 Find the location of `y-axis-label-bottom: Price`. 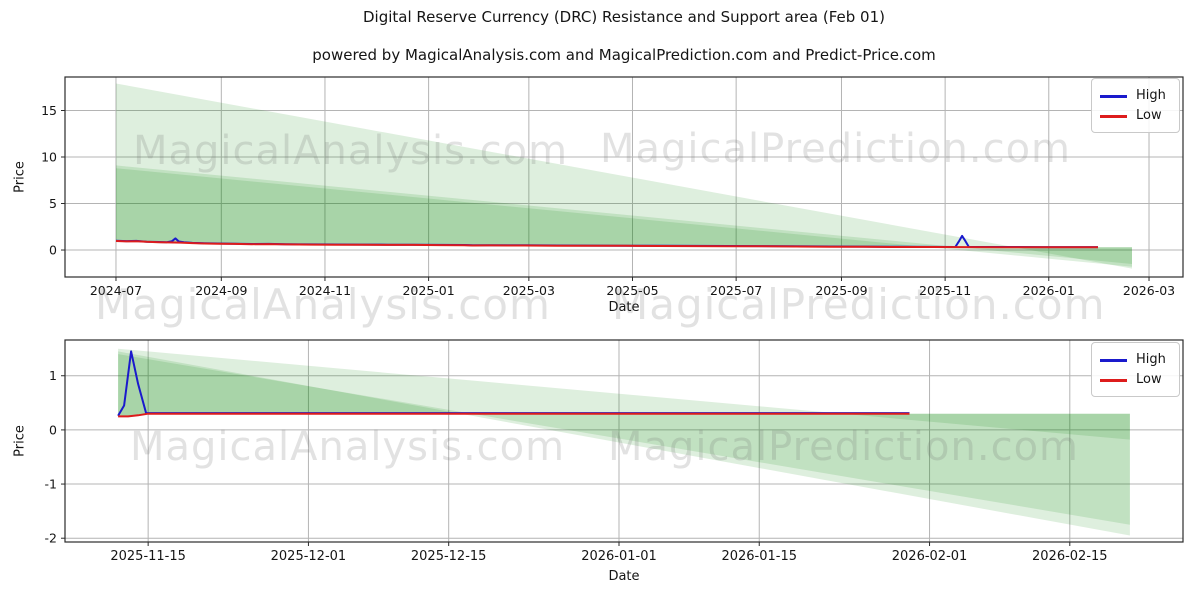

y-axis-label-bottom: Price is located at coordinates (20, 441).